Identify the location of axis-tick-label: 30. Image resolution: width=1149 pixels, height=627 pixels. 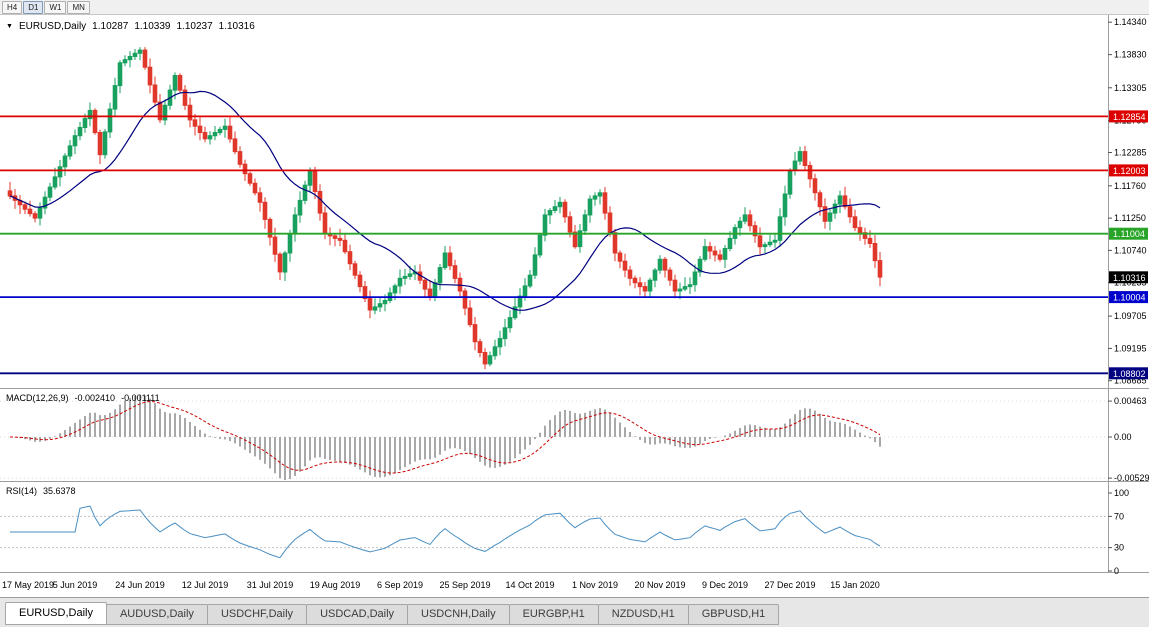
(1119, 548).